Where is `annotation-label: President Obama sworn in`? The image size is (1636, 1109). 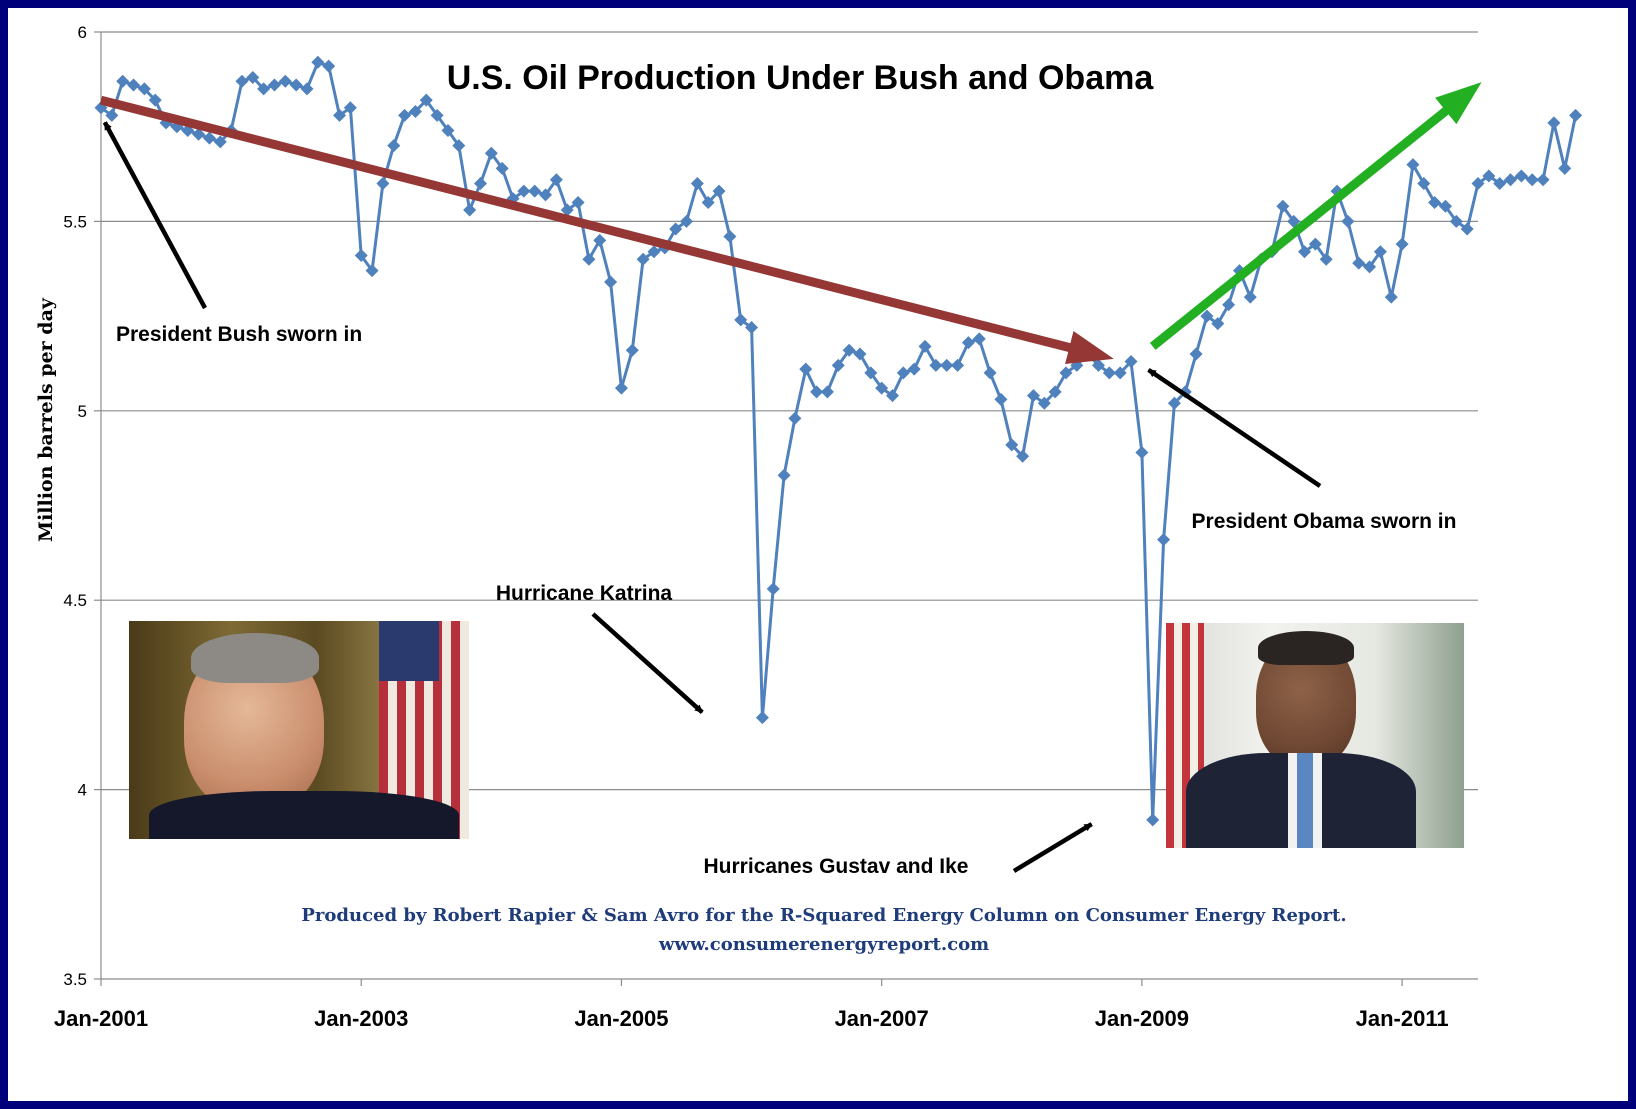
annotation-label: President Obama sworn in is located at coordinates (1324, 521).